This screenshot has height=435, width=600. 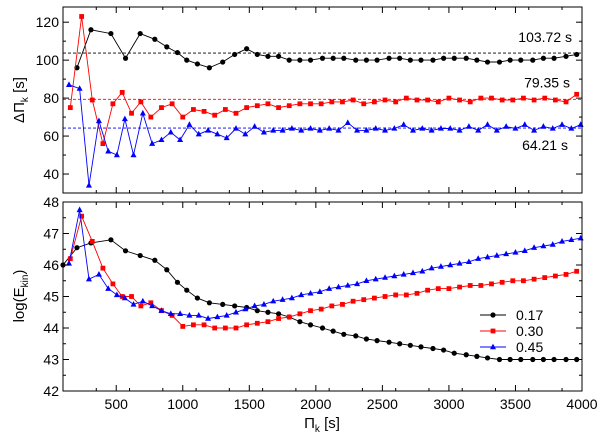 I want to click on top-y-axis-label-unit: [s], so click(x=19, y=87).